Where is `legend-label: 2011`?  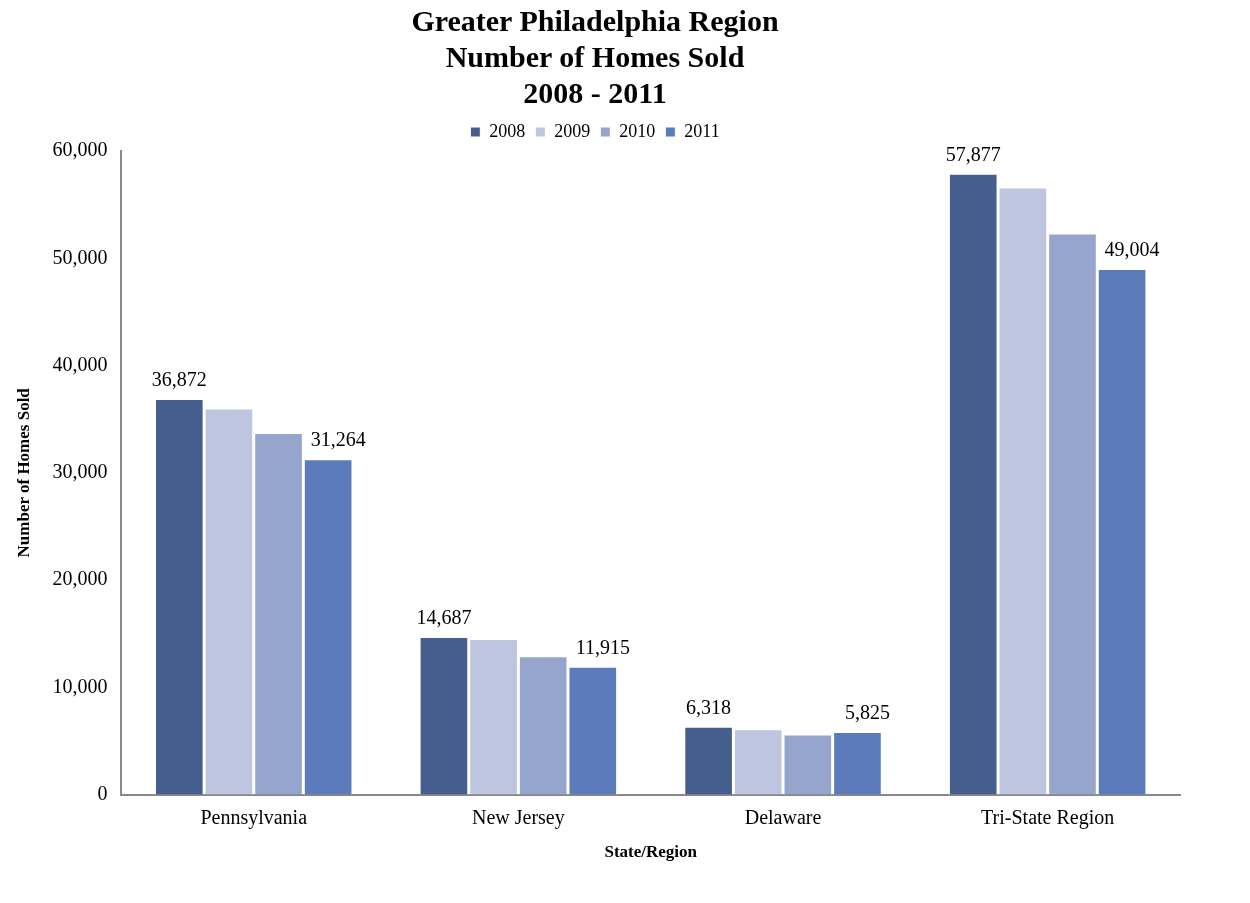 legend-label: 2011 is located at coordinates (702, 130).